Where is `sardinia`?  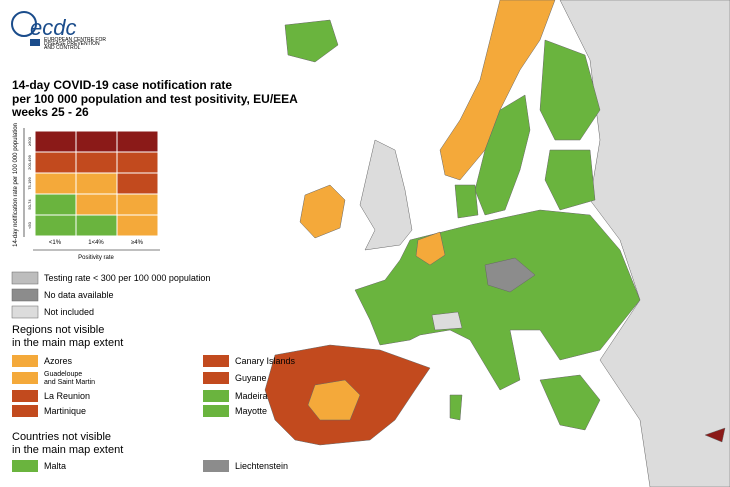
sardinia is located at coordinates (456, 407).